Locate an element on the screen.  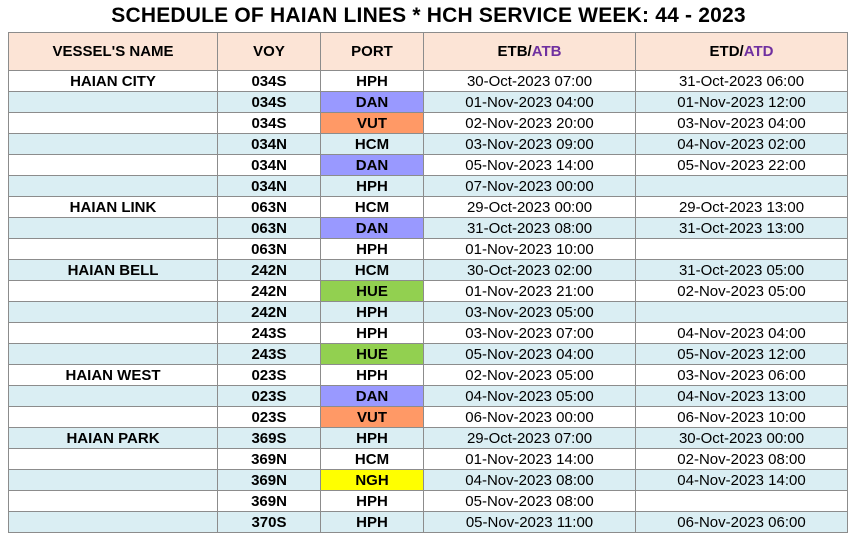
etb-cell: 01-Nov-2023 14:00 is located at coordinates (529, 459).